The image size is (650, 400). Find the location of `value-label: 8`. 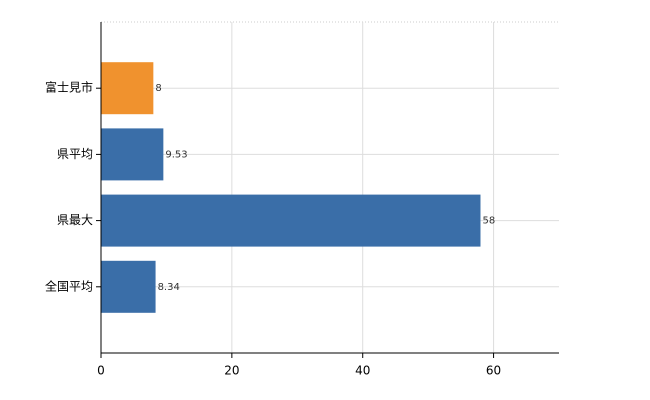

value-label: 8 is located at coordinates (158, 88).